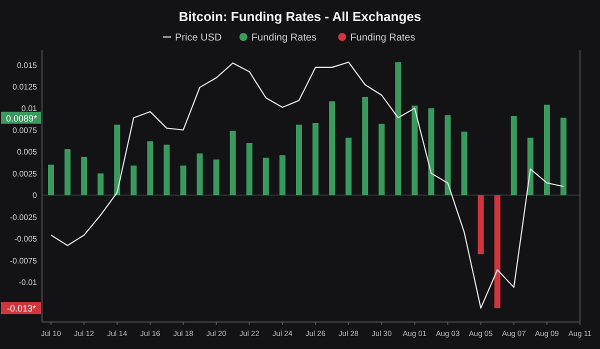 This screenshot has width=600, height=349. Describe the element at coordinates (26, 239) in the screenshot. I see `y-tick-label: -0.005` at that location.